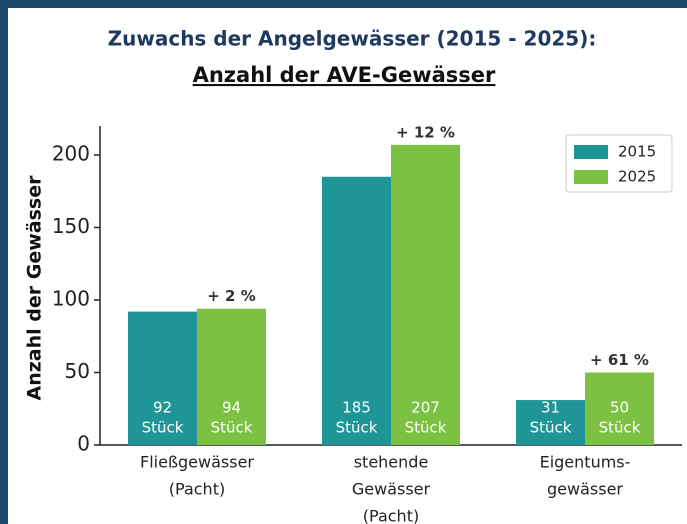 The height and width of the screenshot is (524, 687). I want to click on value-label: 185, so click(356, 408).